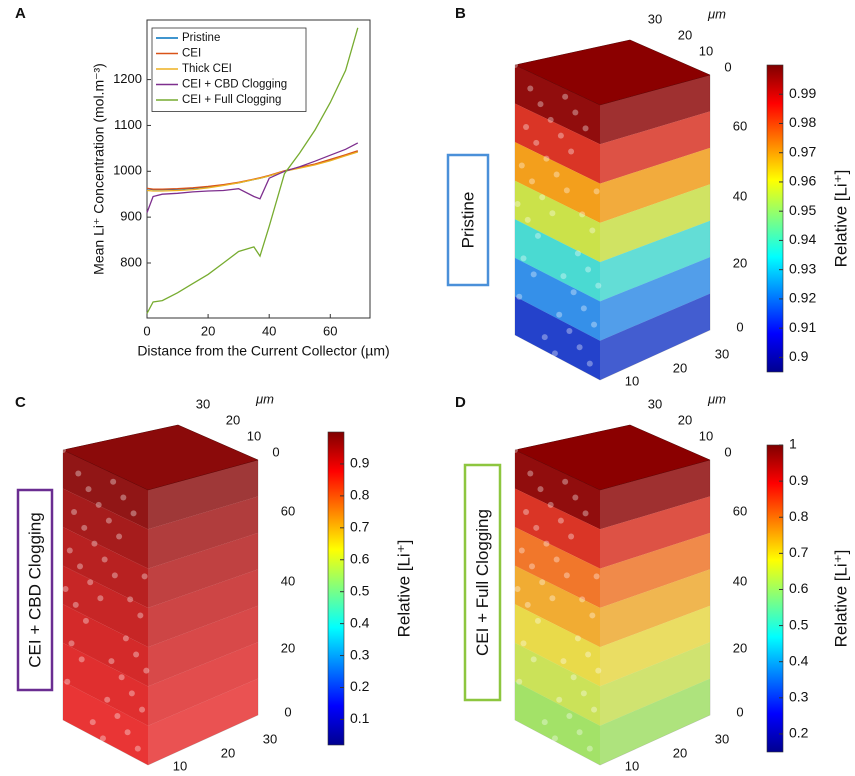 The width and height of the screenshot is (855, 776). I want to click on volume-label: CEI + CBD Clogging, so click(34, 589).